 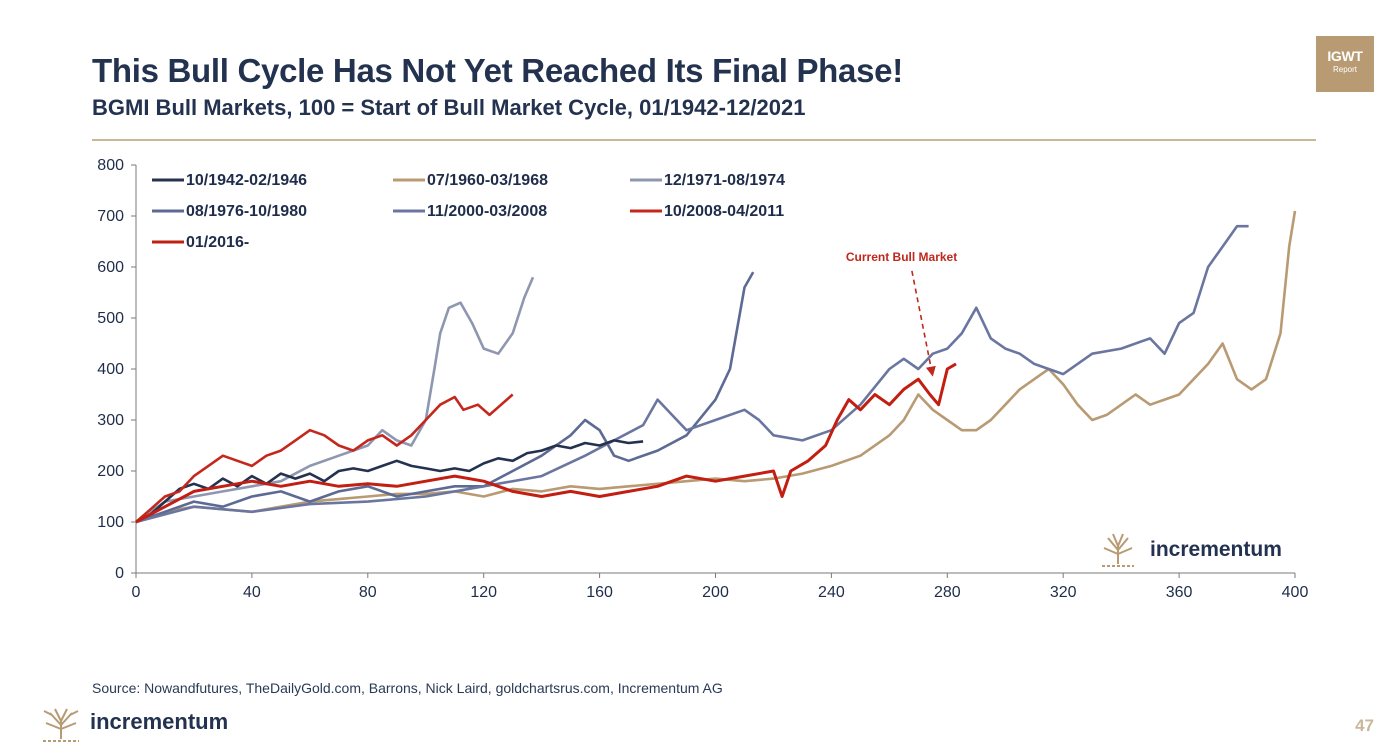 I want to click on page-number: 47, so click(x=1364, y=725).